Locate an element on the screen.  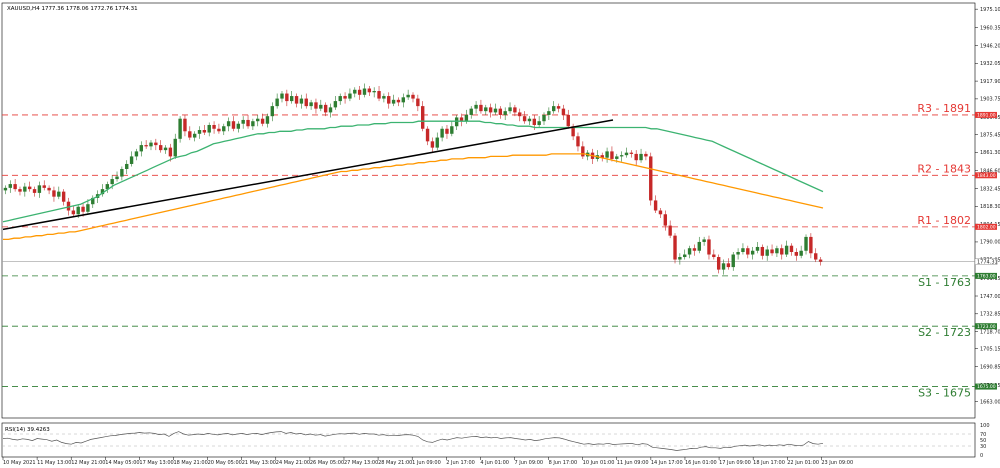
level-price-tag-text: 1802.00 is located at coordinates (986, 227).